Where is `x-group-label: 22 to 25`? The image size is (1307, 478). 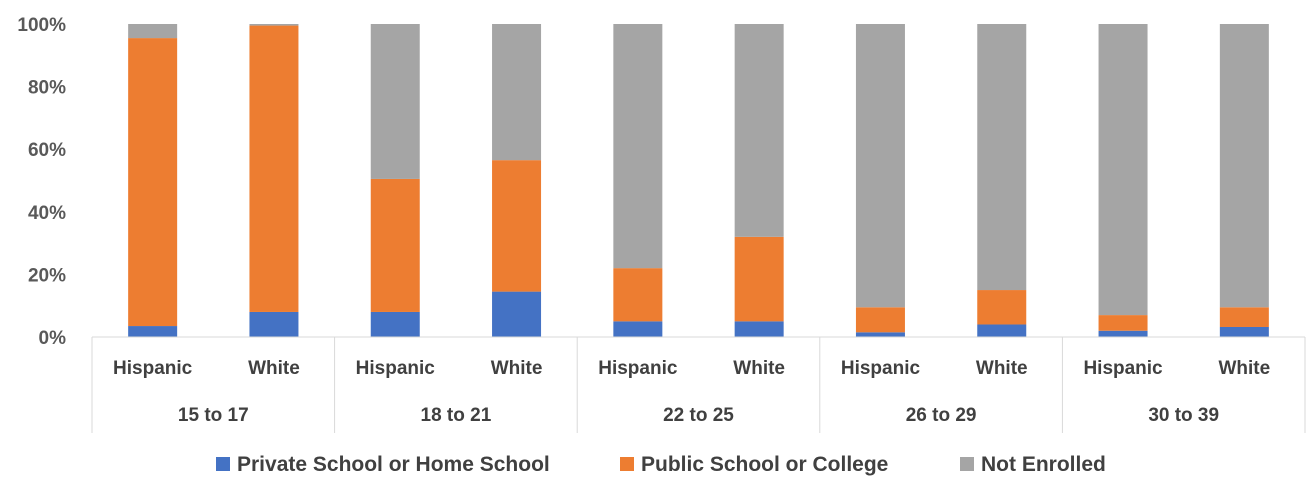 x-group-label: 22 to 25 is located at coordinates (698, 415).